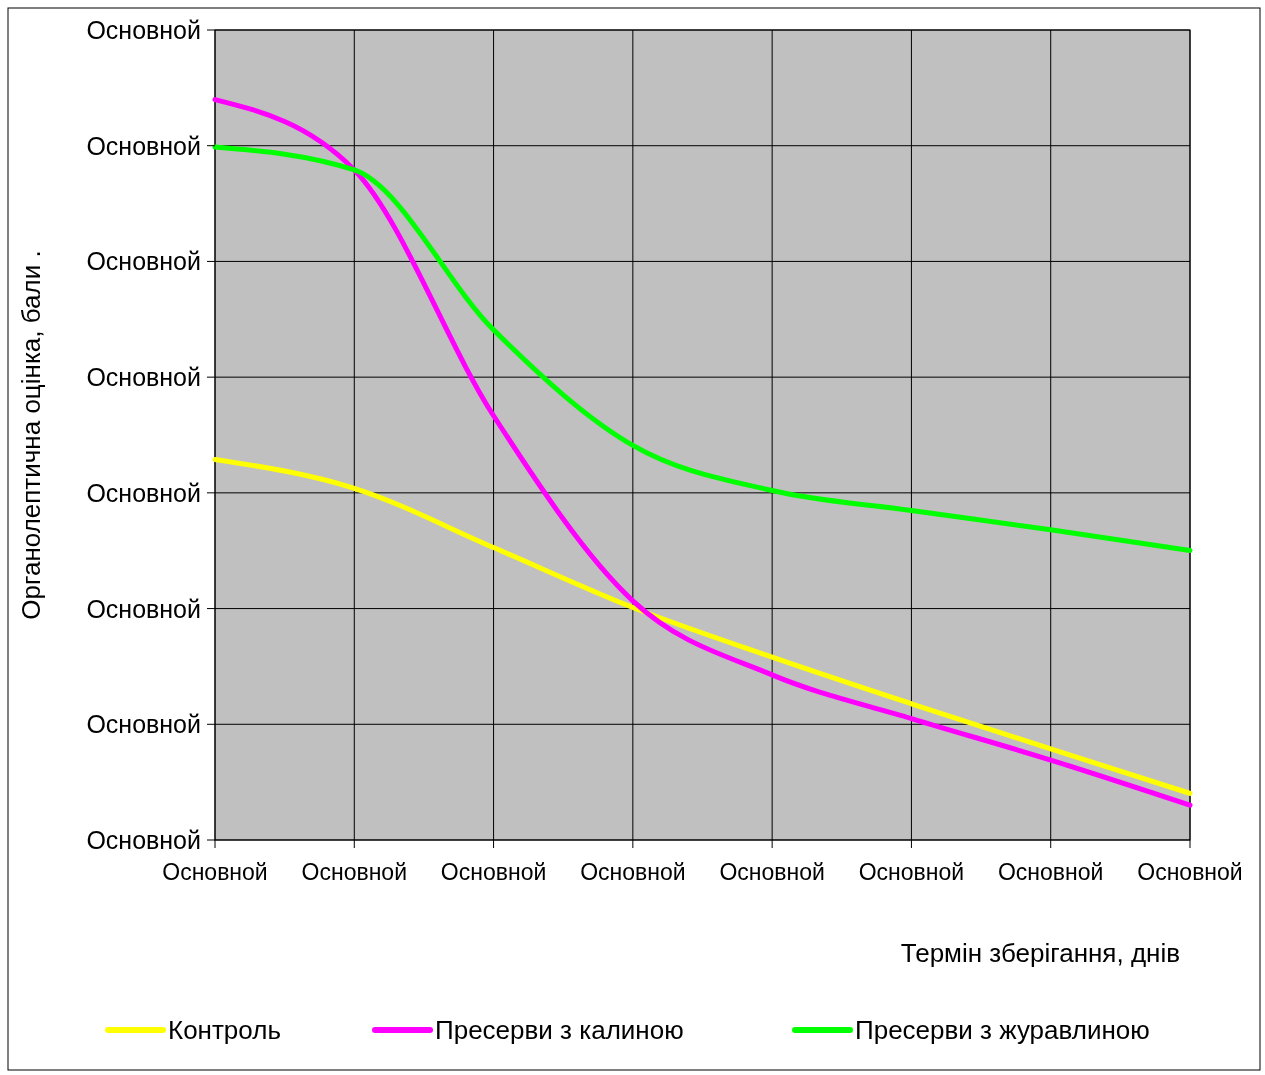  Describe the element at coordinates (559, 1030) in the screenshot. I see `legend-label: Пресерви з калиною` at that location.